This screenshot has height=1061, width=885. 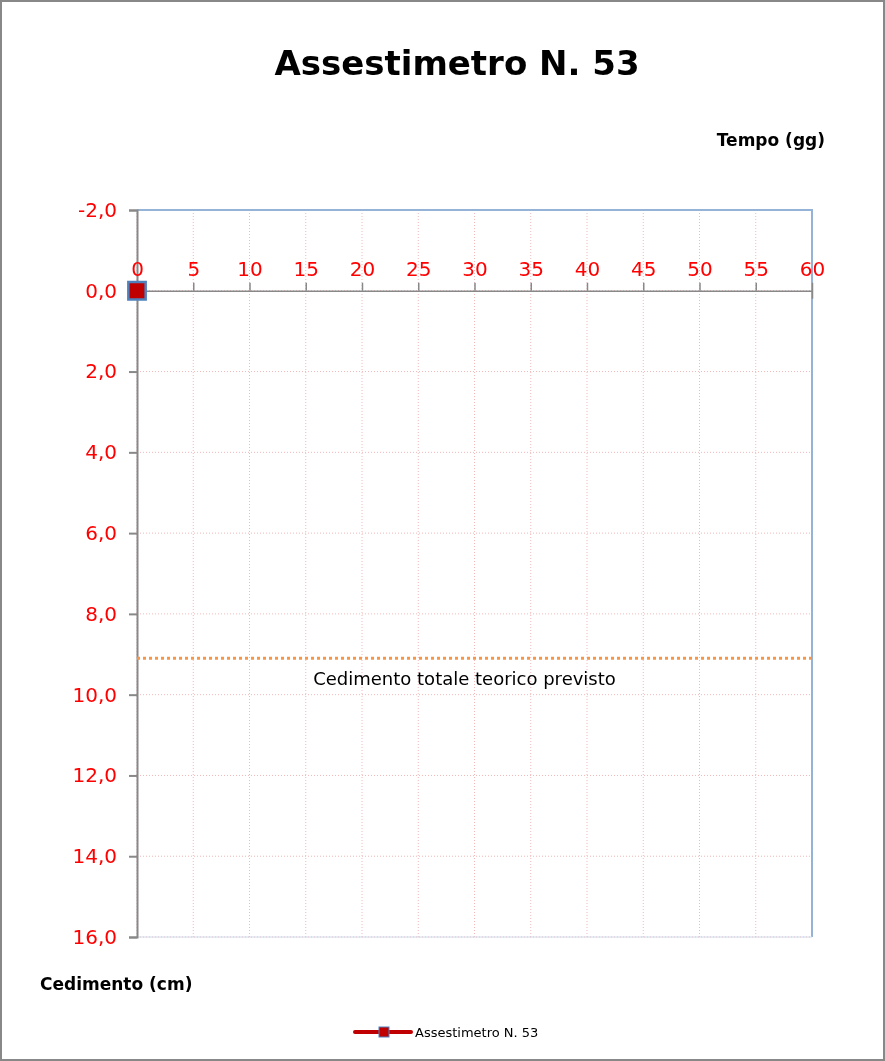 What do you see at coordinates (475, 268) in the screenshot?
I see `x-tick-label: 30` at bounding box center [475, 268].